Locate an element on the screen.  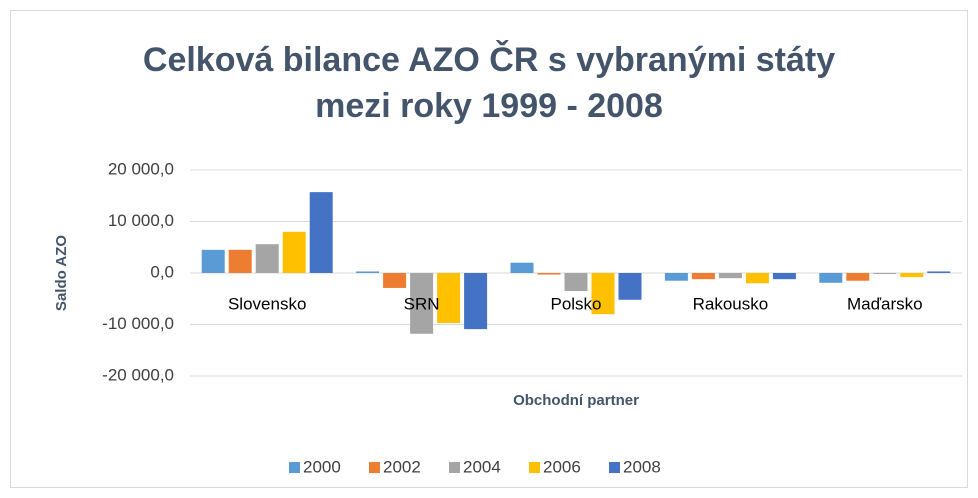
legend-label: 2008 is located at coordinates (642, 466).